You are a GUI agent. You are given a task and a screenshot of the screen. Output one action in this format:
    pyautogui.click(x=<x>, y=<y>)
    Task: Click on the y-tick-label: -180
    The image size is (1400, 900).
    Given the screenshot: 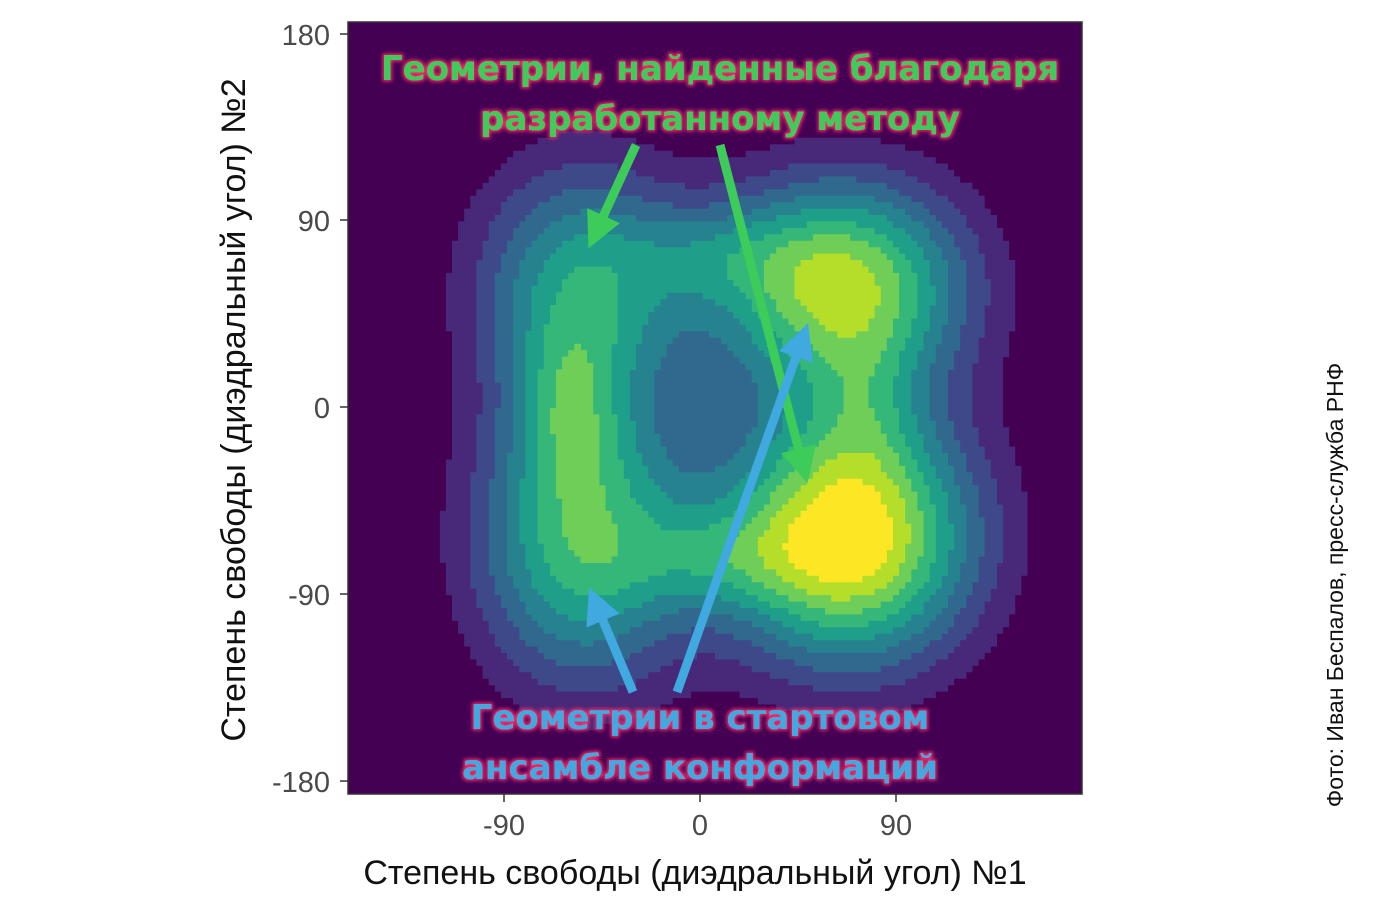 What is the action you would take?
    pyautogui.click(x=301, y=783)
    